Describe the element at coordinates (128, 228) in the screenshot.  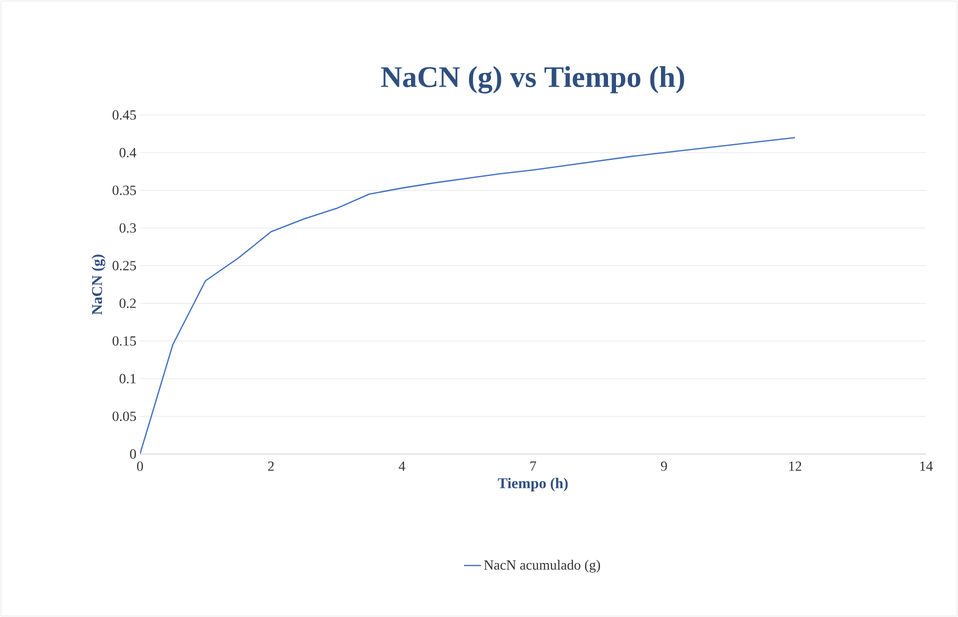
I see `y-tick-label: 0.3` at that location.